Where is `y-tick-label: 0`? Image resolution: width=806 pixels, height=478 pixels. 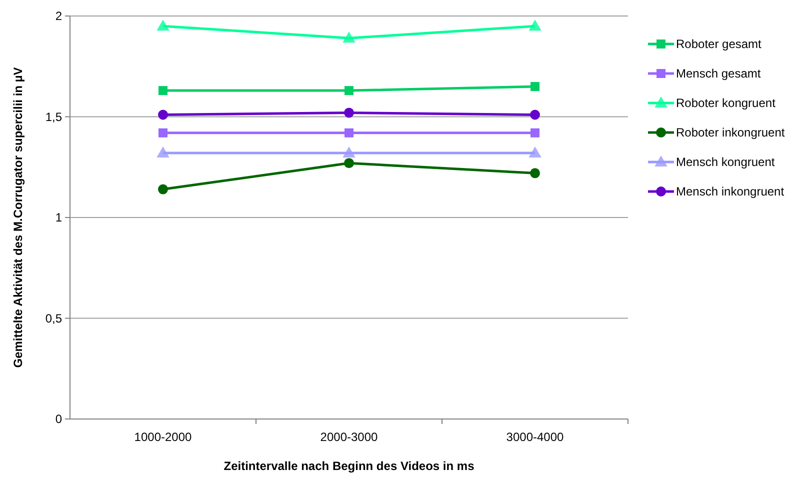
y-tick-label: 0 is located at coordinates (58, 419).